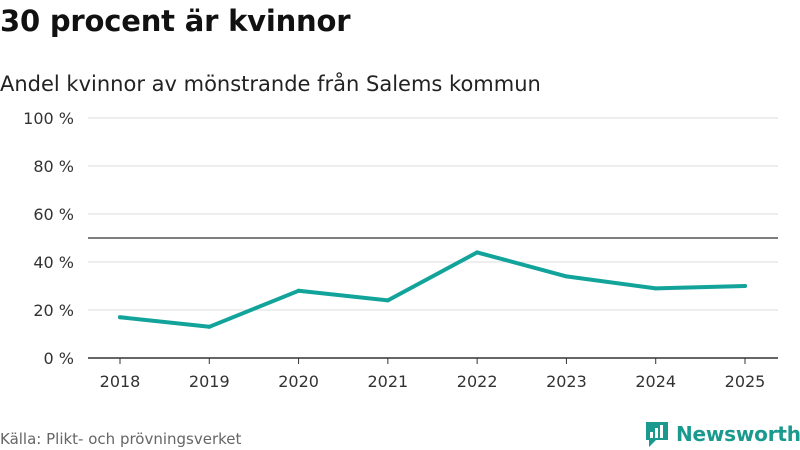 The width and height of the screenshot is (800, 450). I want to click on source-note: Källa: Plikt- och prövningsverket, so click(121, 439).